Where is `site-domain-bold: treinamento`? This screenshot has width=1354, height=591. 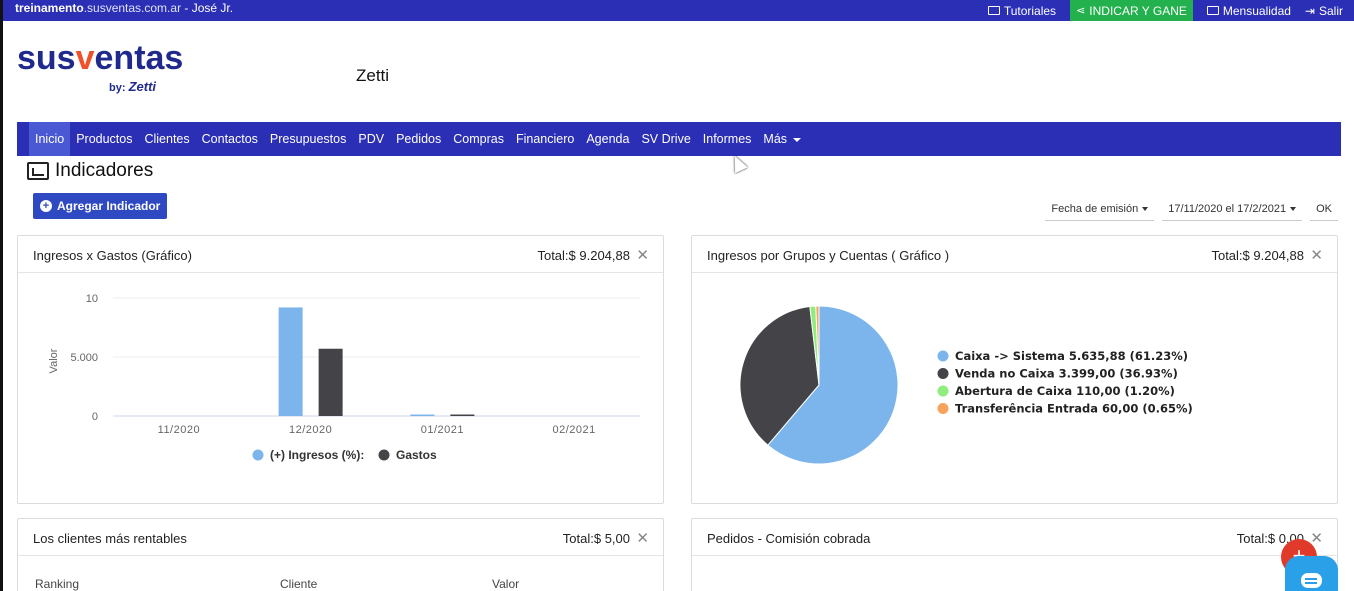
site-domain-bold: treinamento is located at coordinates (49, 8).